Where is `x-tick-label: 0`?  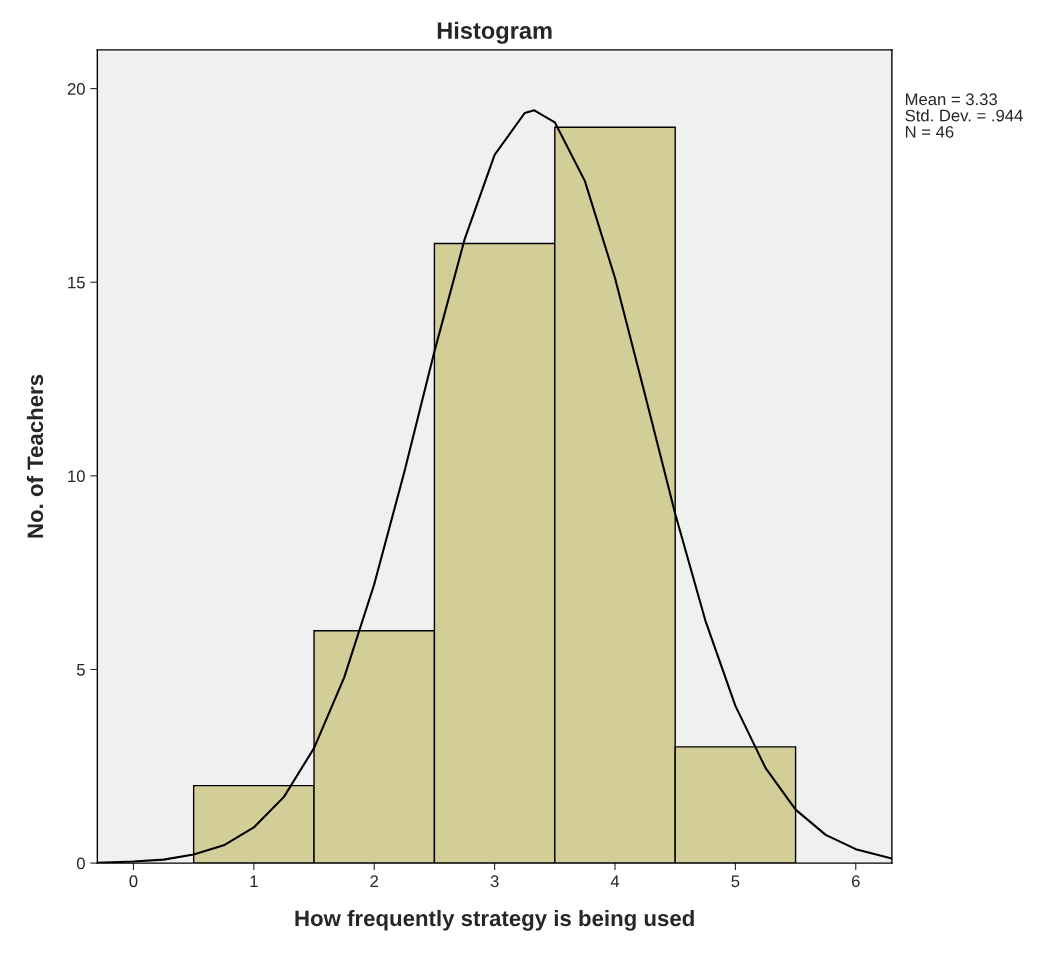 x-tick-label: 0 is located at coordinates (133, 881).